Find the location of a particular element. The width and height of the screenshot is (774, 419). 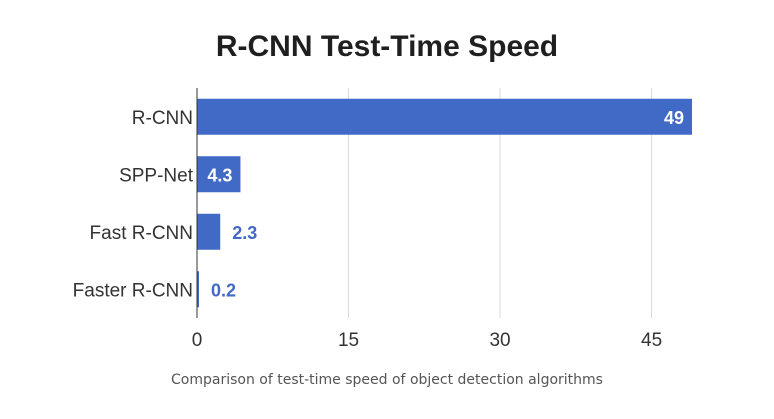

x-tick-label: 0 is located at coordinates (197, 340).